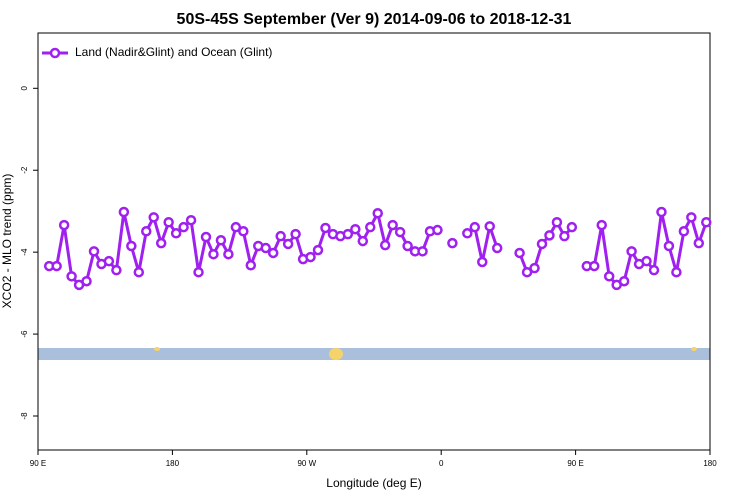  Describe the element at coordinates (173, 52) in the screenshot. I see `legend-label: Land (Nadir&Glint) and Ocean (Glint)` at that location.